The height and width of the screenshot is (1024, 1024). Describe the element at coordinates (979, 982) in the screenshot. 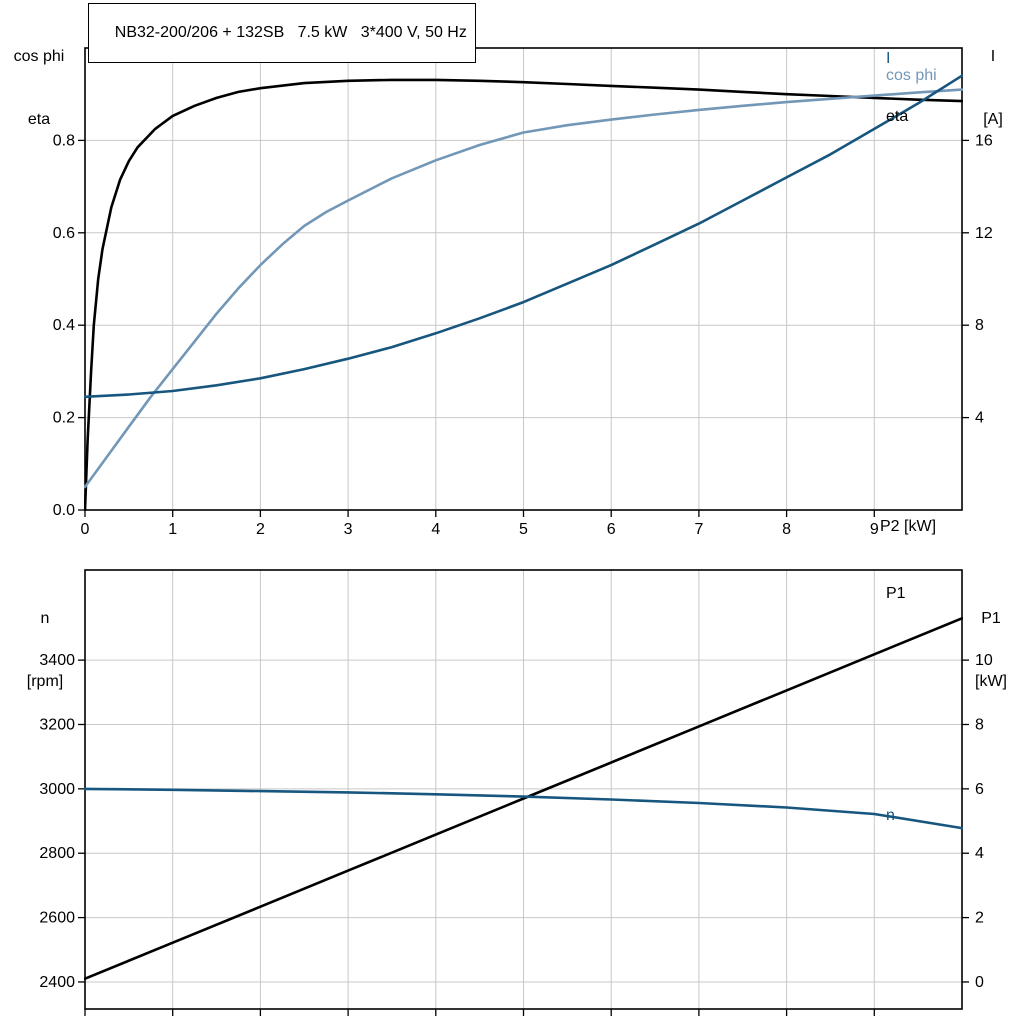

I see `right-tick-label: 0` at that location.